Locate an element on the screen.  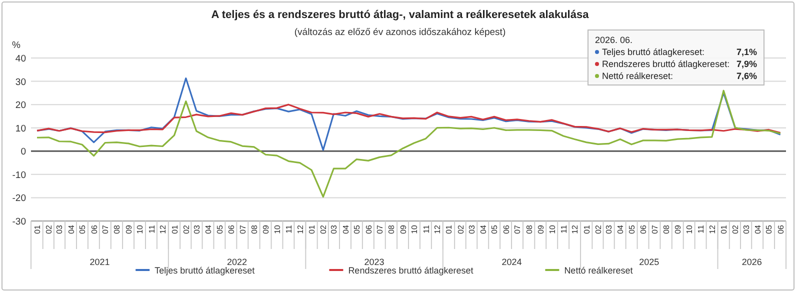
legend-label: Rendszeres bruttó átlagkereset is located at coordinates (411, 271).